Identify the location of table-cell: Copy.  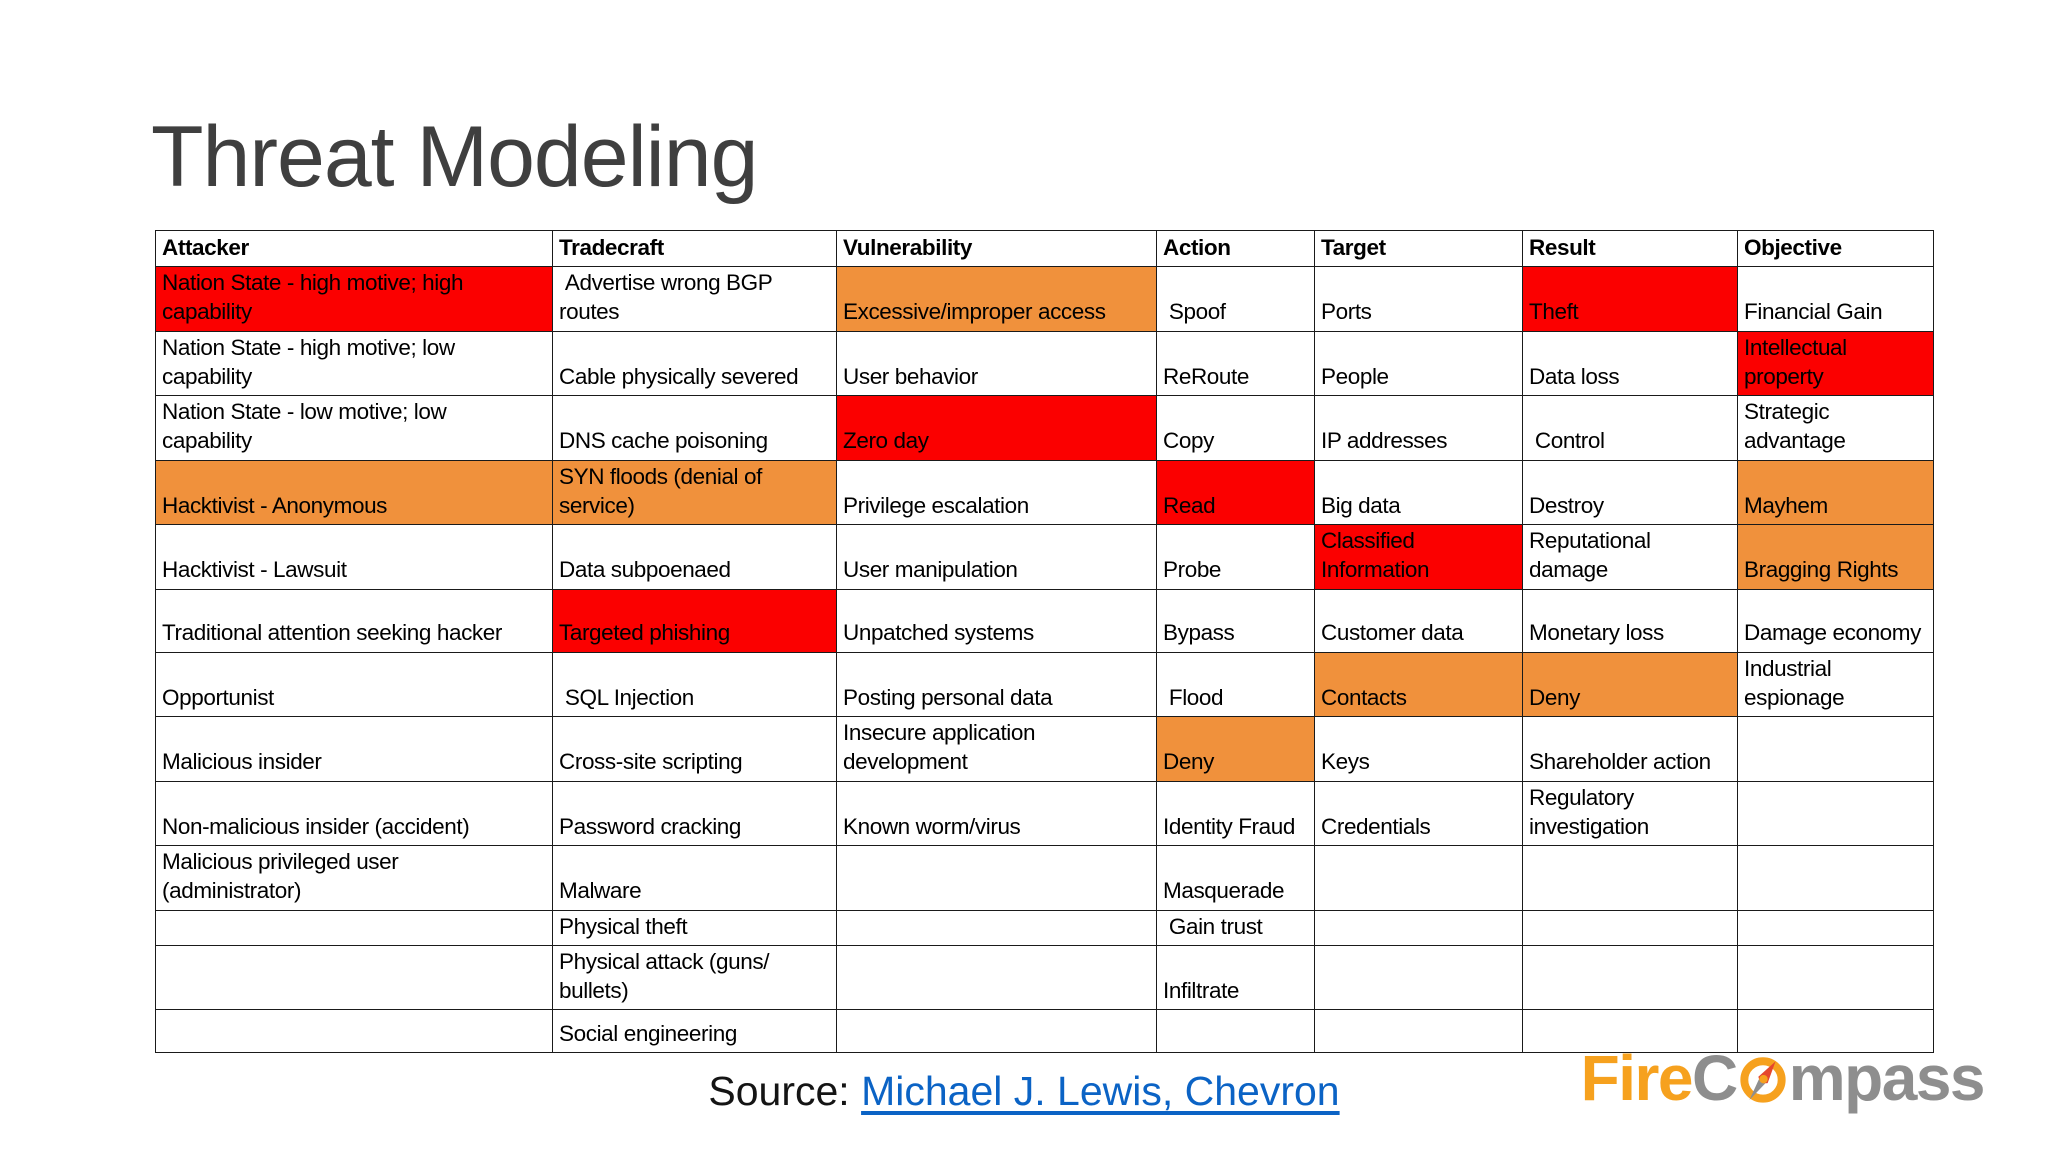
(1235, 428).